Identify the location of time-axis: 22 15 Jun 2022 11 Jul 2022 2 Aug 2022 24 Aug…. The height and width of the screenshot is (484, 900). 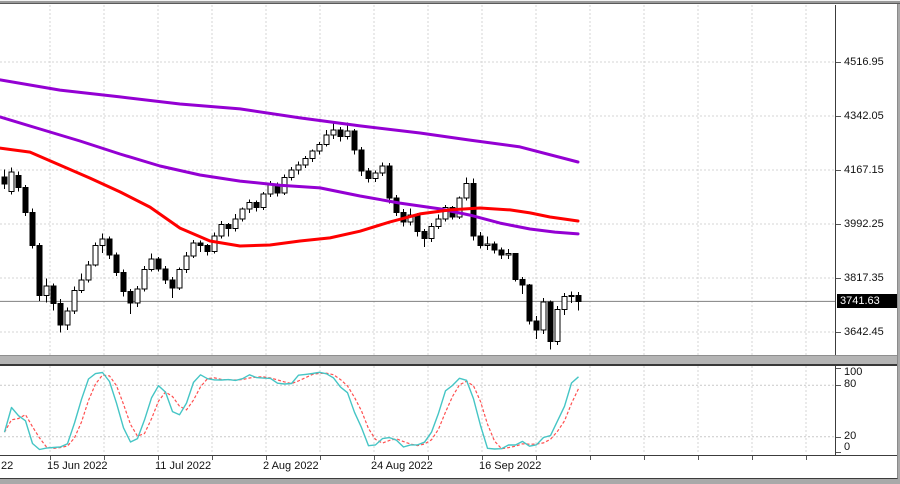
(448, 466).